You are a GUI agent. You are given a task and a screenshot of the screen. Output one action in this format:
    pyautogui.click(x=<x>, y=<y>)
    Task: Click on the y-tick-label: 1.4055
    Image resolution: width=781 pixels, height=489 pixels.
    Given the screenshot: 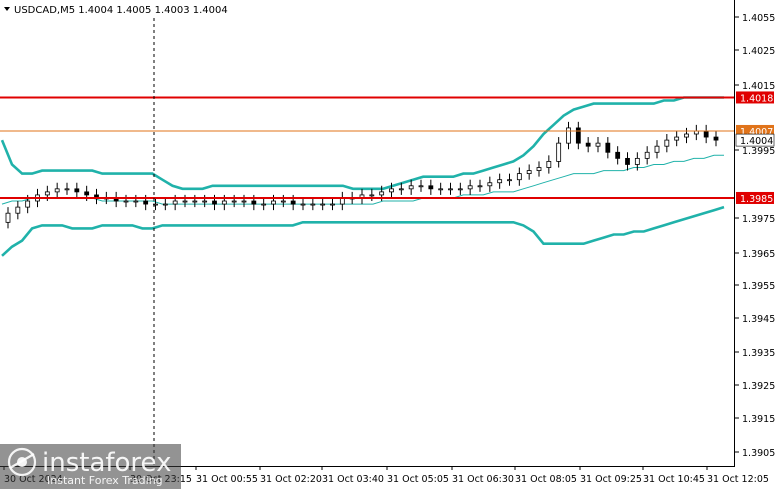 What is the action you would take?
    pyautogui.click(x=758, y=18)
    